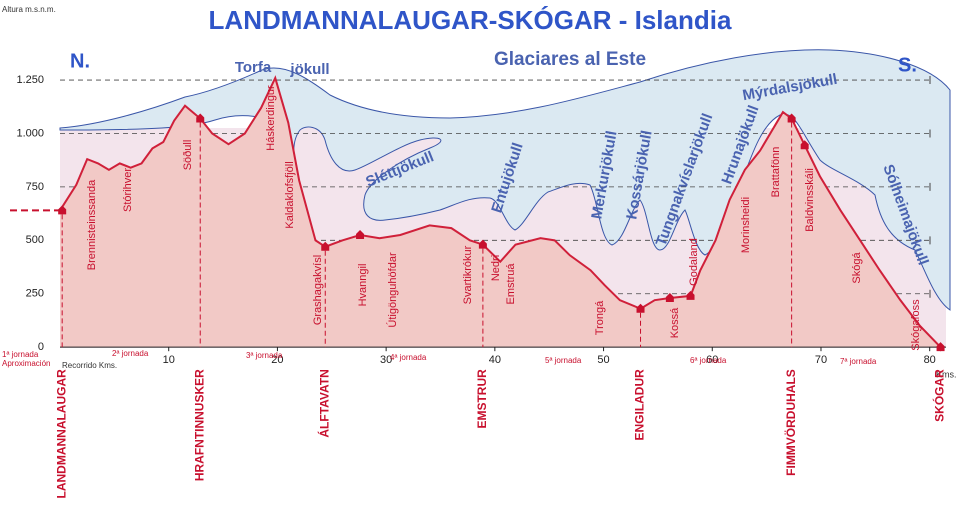 The image size is (960, 507). What do you see at coordinates (496, 268) in the screenshot?
I see `place-label: Nedri` at bounding box center [496, 268].